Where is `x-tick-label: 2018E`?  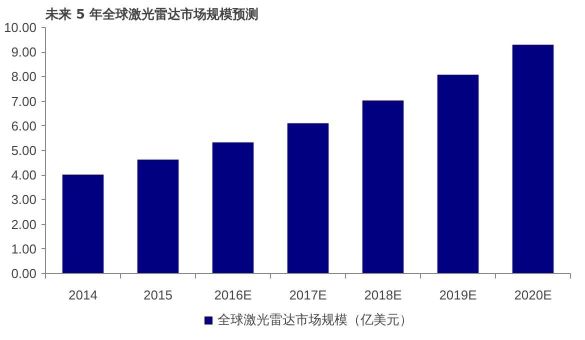 x-tick-label: 2018E is located at coordinates (383, 295).